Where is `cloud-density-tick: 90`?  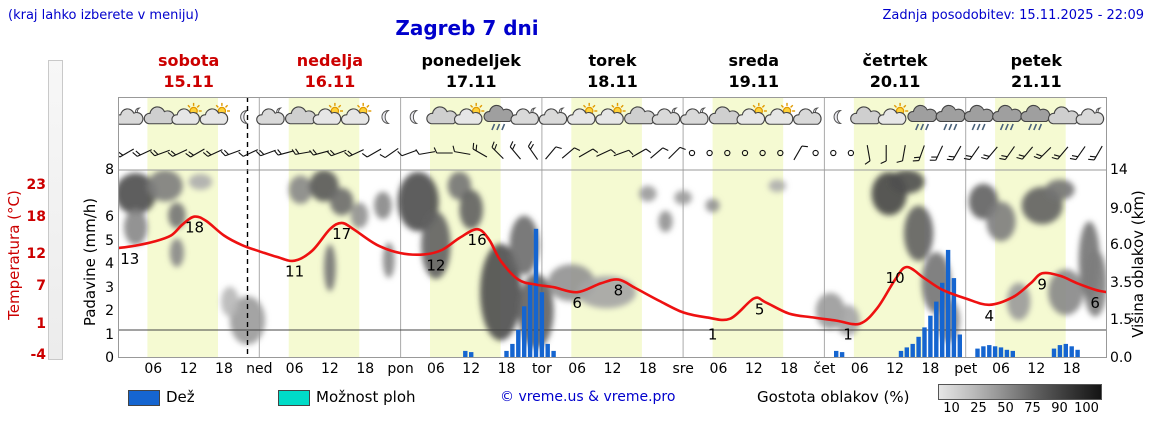 cloud-density-tick: 90 is located at coordinates (1059, 408).